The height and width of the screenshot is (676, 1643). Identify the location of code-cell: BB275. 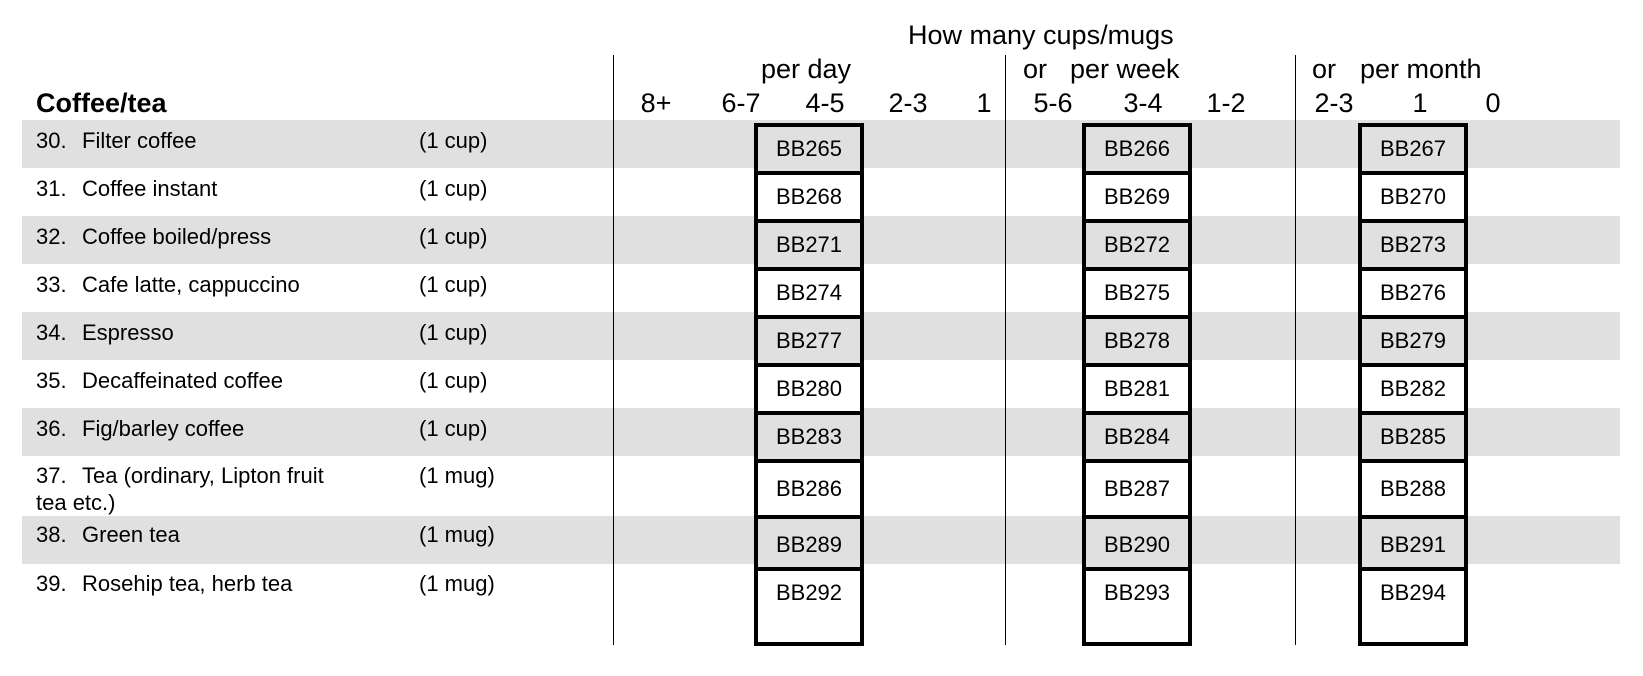
(1137, 293).